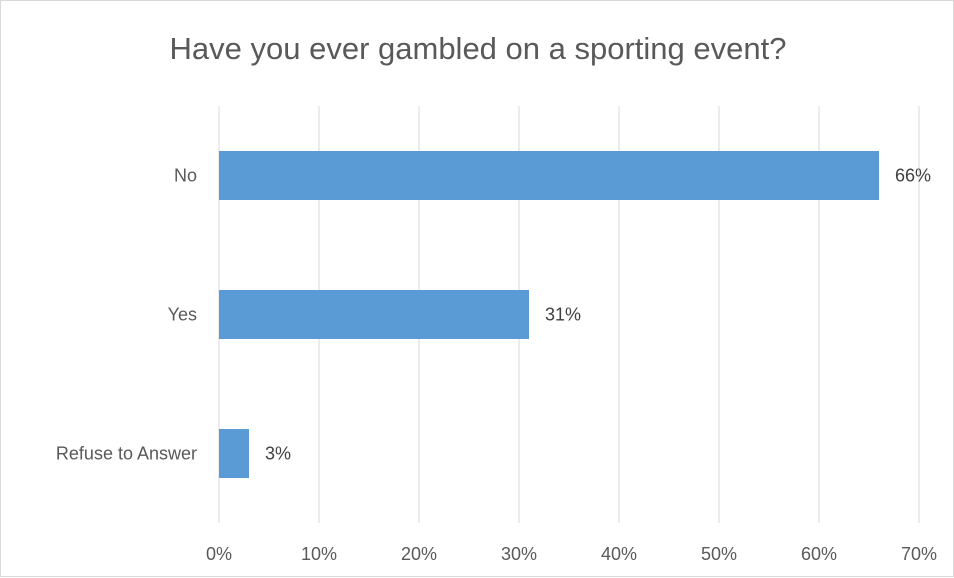  What do you see at coordinates (219, 554) in the screenshot?
I see `x-tick-label: 0%` at bounding box center [219, 554].